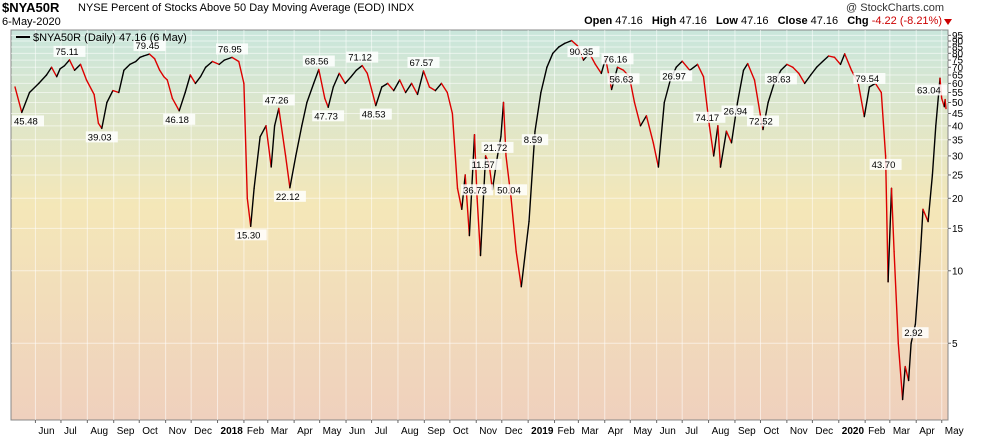  Describe the element at coordinates (590, 431) in the screenshot. I see `x-tick-label: Mar` at that location.